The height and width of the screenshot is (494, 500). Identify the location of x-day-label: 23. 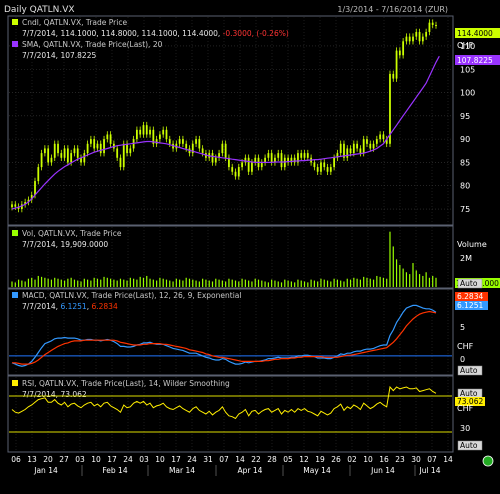
(400, 459).